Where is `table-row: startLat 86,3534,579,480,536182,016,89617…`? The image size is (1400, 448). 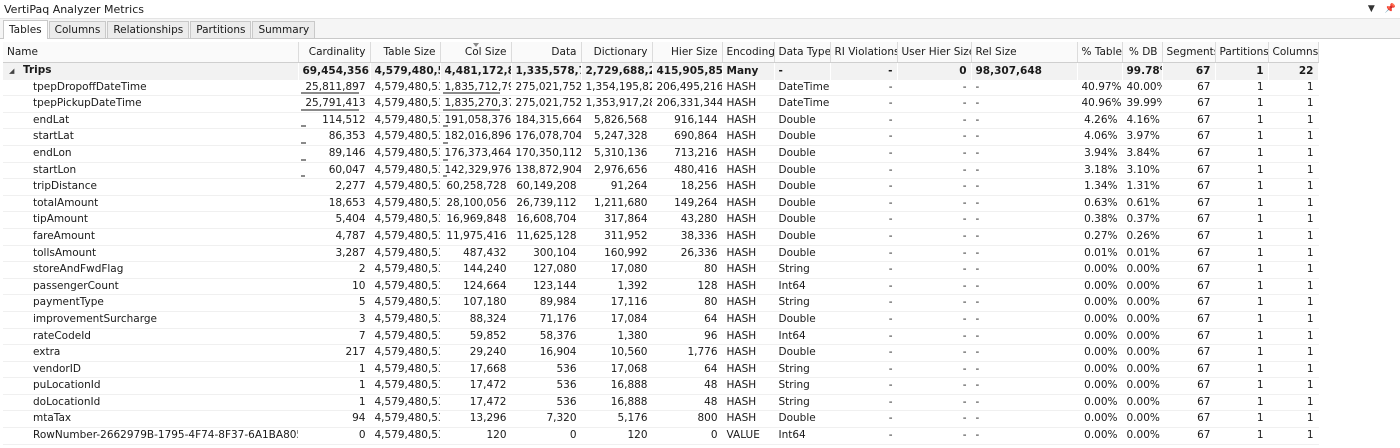
table-row: startLat 86,3534,579,480,536182,016,89617… is located at coordinates (661, 137).